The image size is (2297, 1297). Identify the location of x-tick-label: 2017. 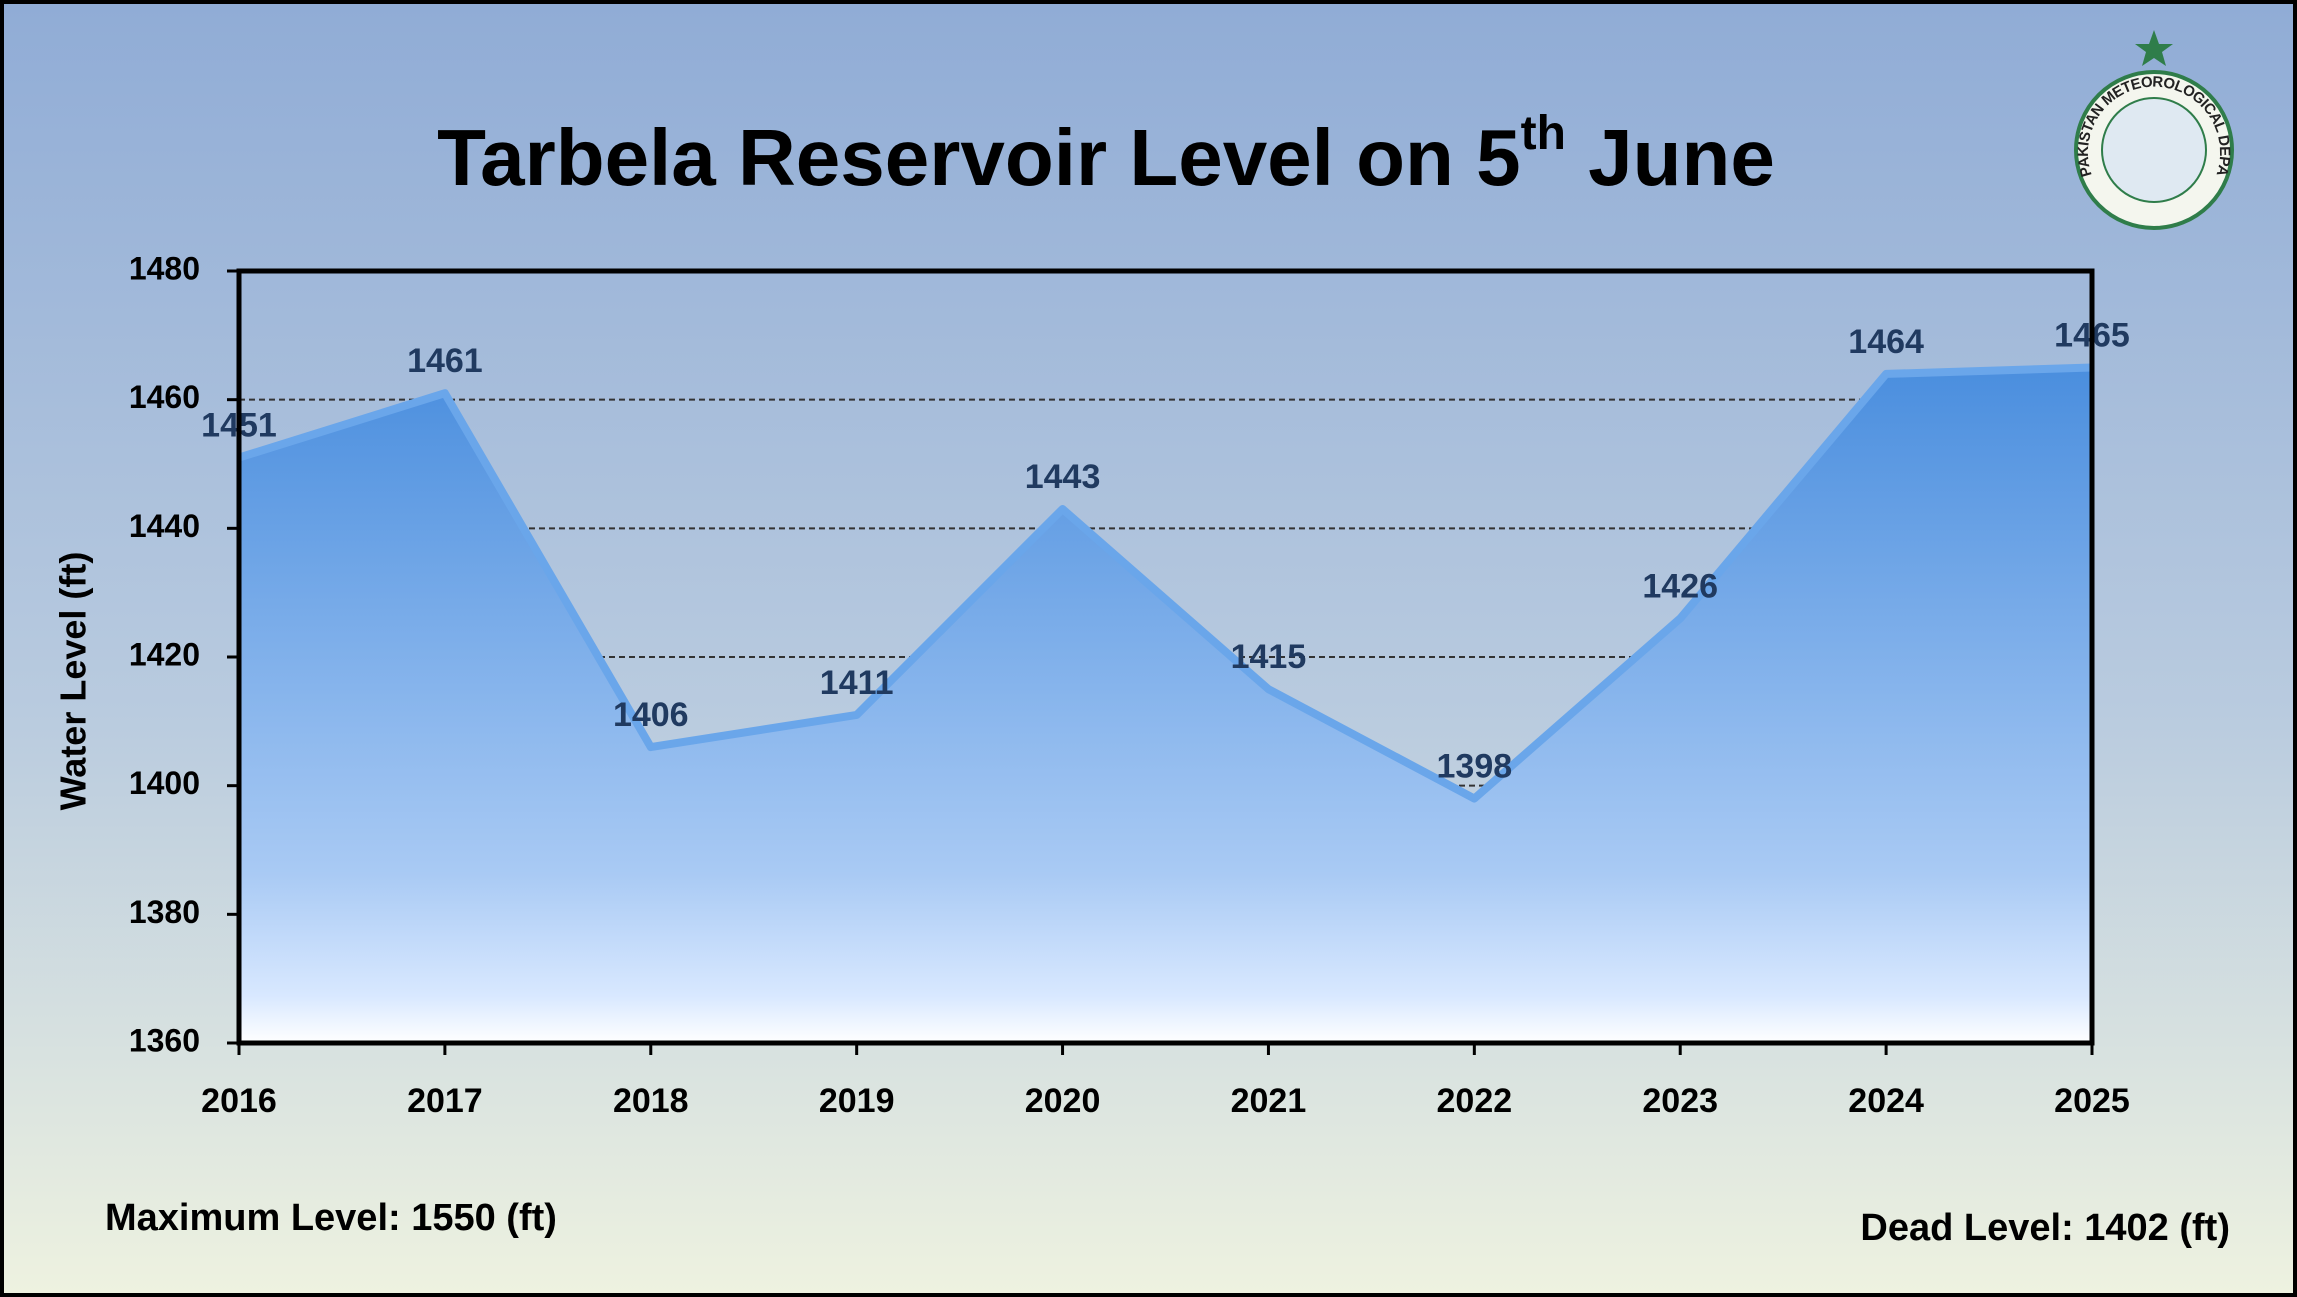
(445, 1101).